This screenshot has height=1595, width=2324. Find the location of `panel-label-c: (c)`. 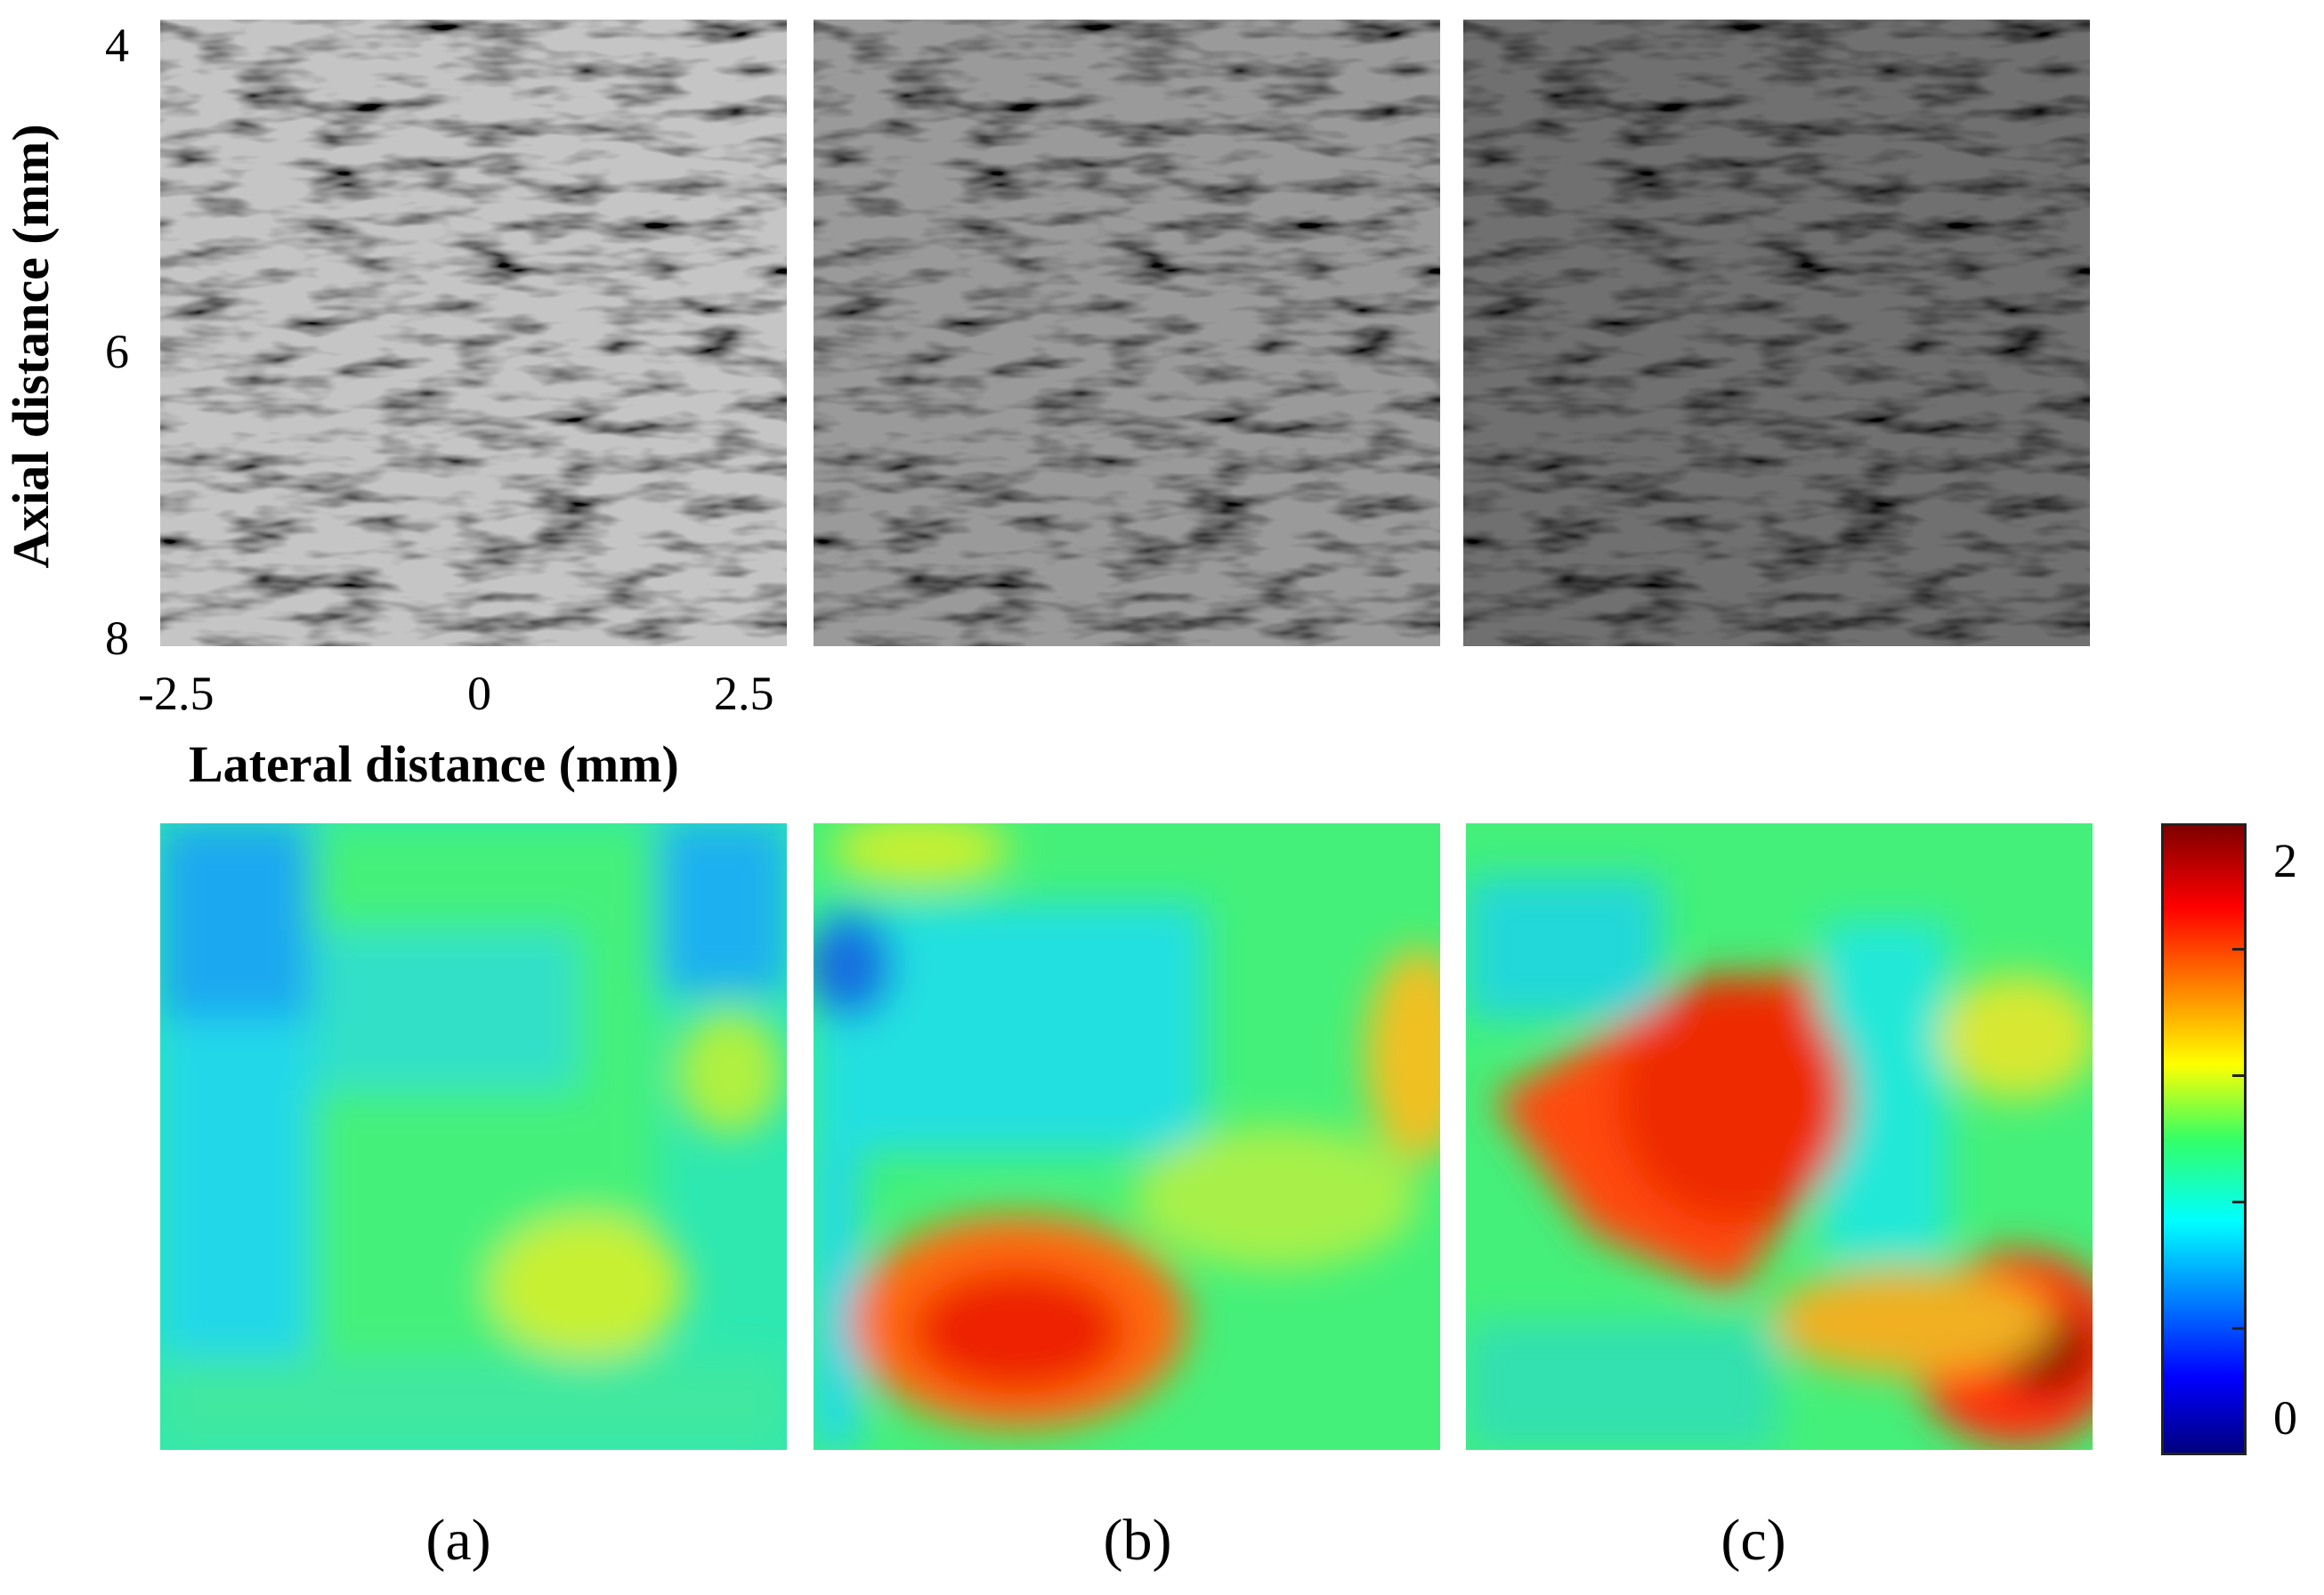

panel-label-c: (c) is located at coordinates (1753, 1540).